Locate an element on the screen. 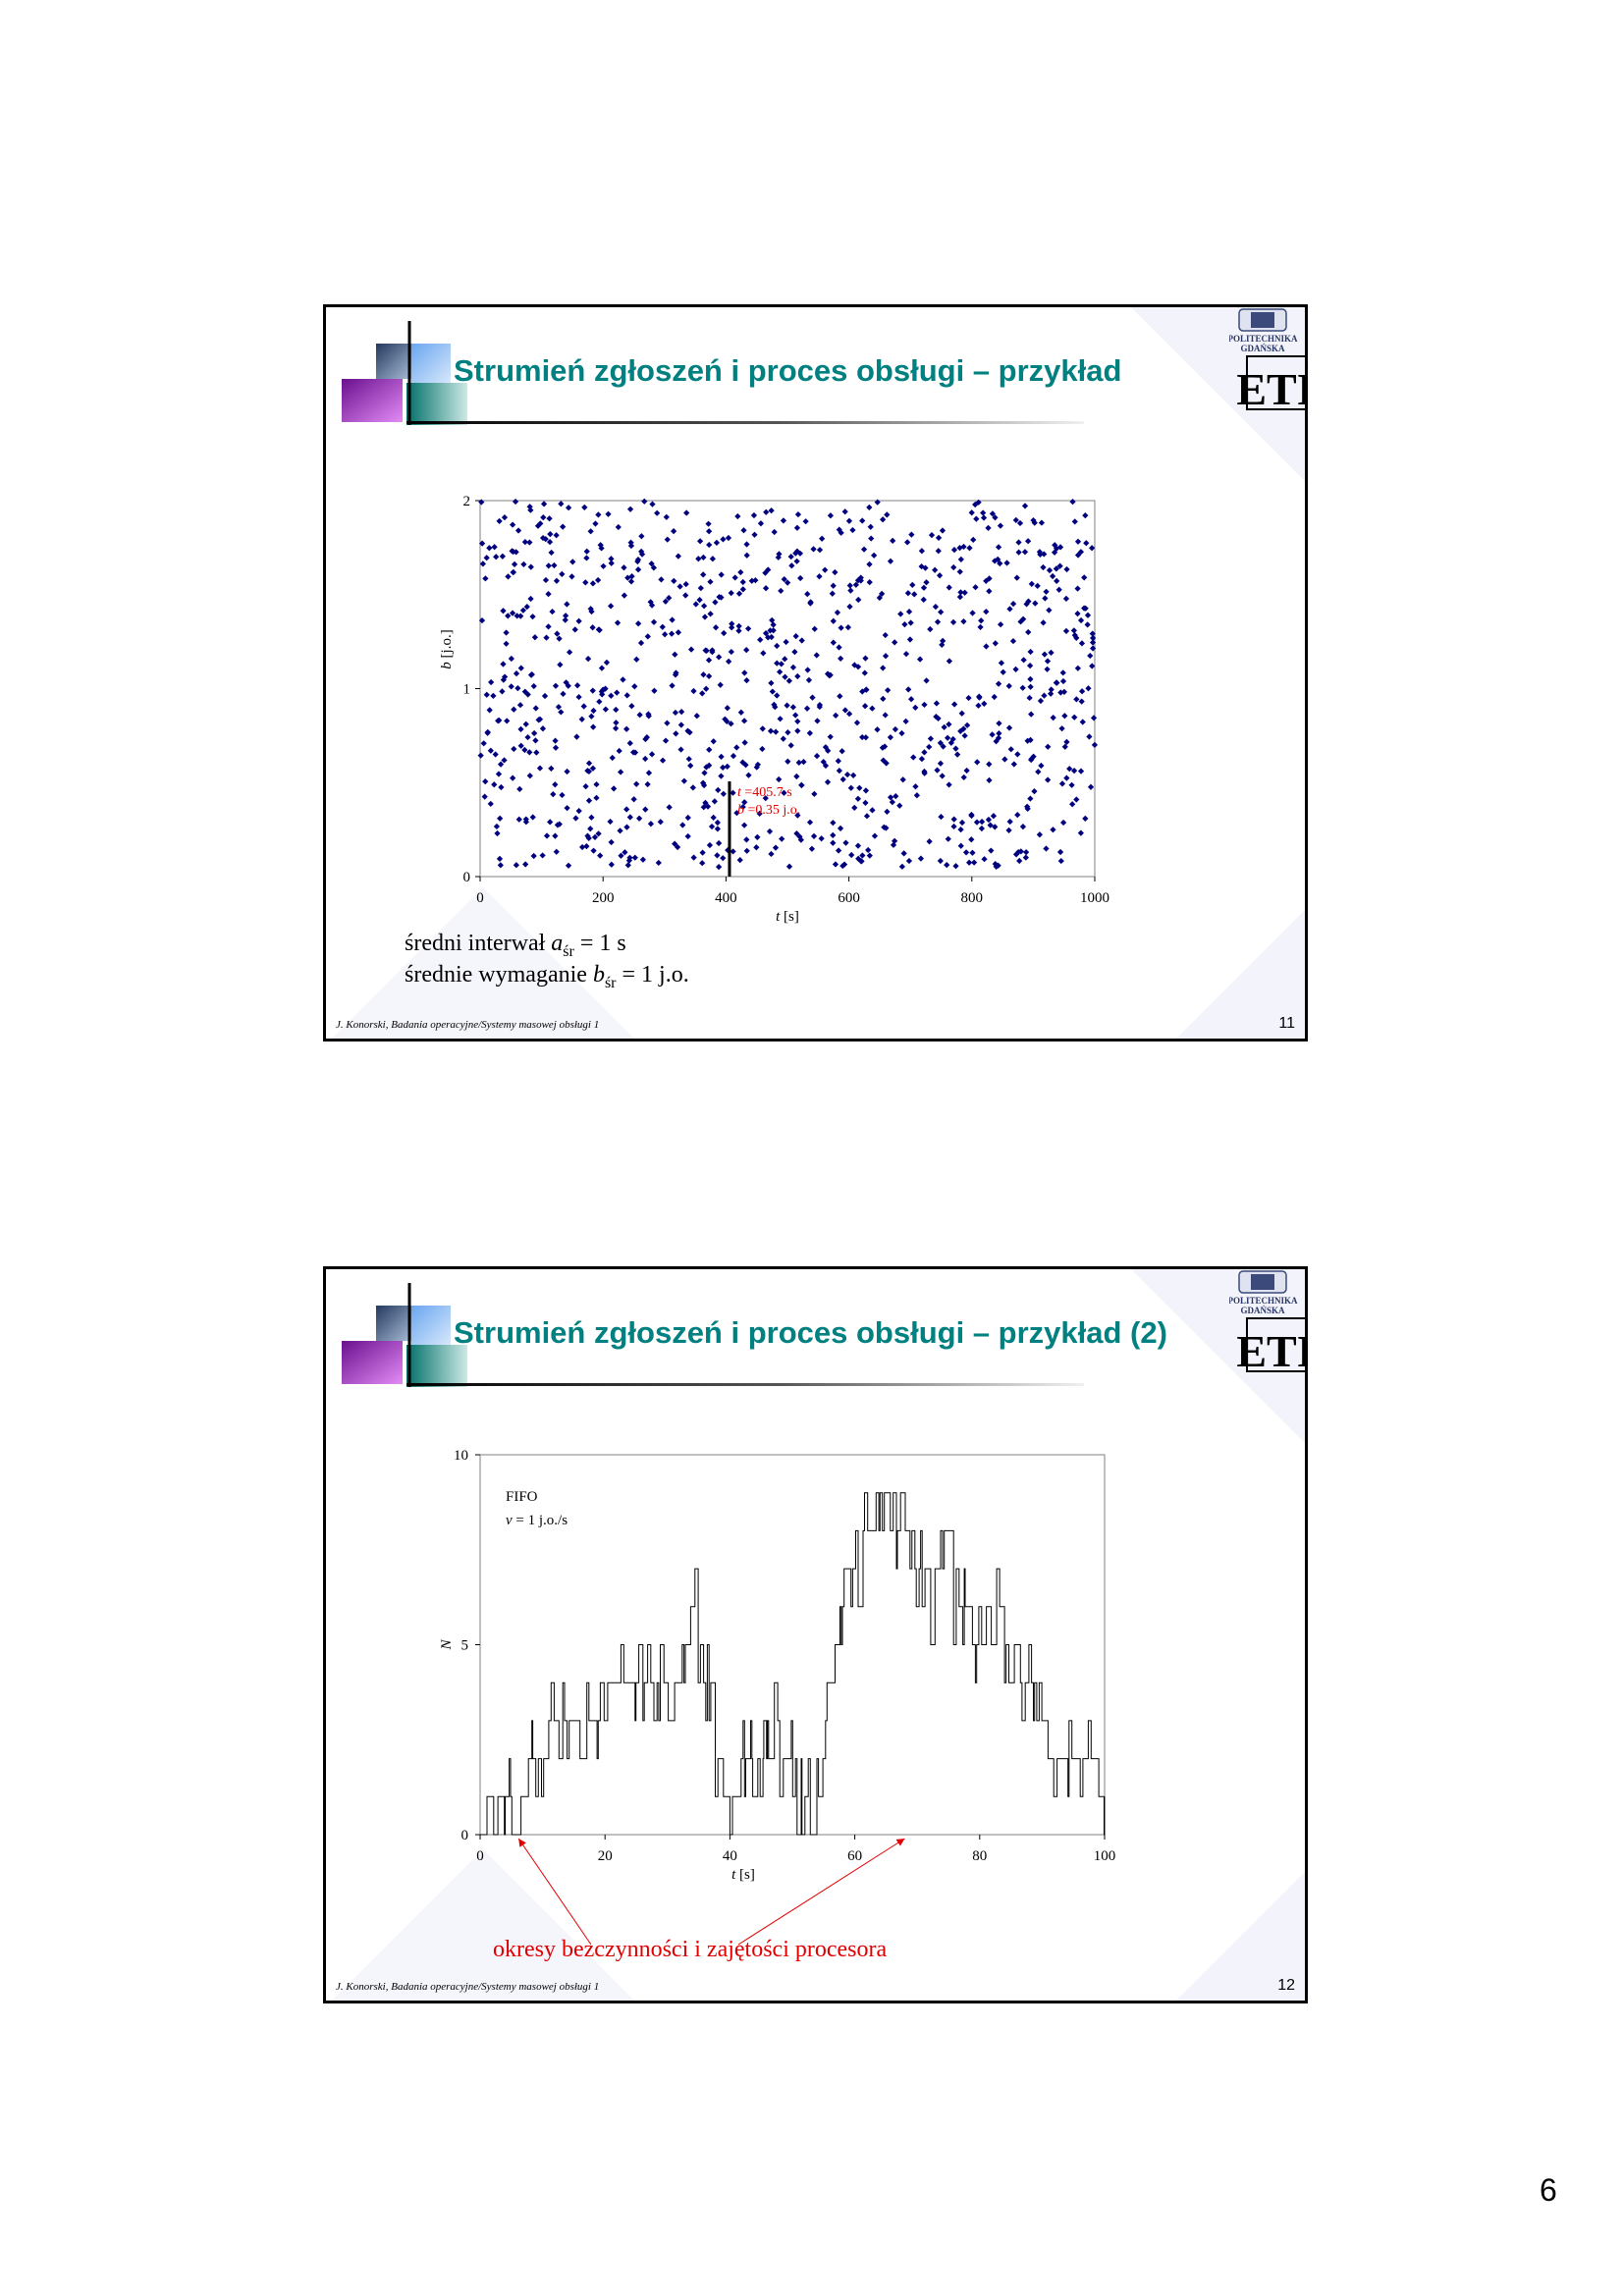 The width and height of the screenshot is (1623, 2296). queue-length-series is located at coordinates (793, 1664).